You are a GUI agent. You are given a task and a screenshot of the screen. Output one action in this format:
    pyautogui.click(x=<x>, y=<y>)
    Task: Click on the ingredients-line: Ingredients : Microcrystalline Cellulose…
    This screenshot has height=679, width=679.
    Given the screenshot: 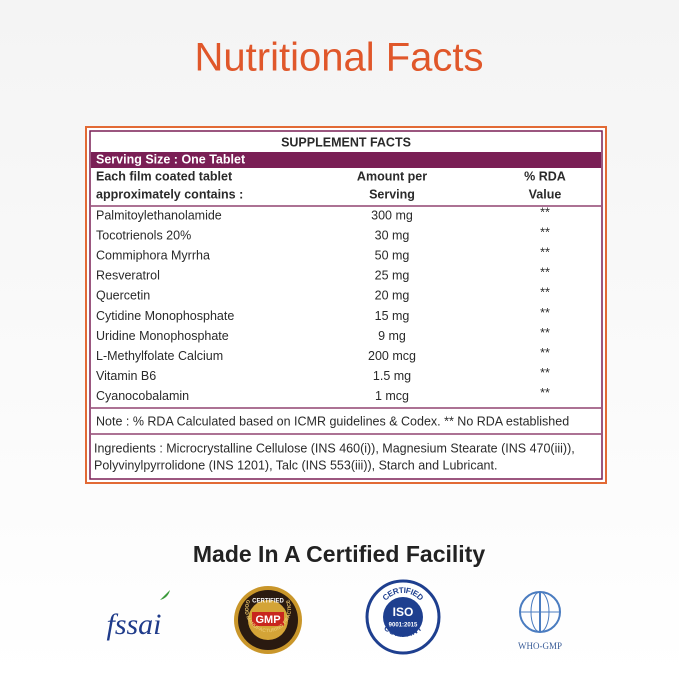 What is the action you would take?
    pyautogui.click(x=334, y=448)
    